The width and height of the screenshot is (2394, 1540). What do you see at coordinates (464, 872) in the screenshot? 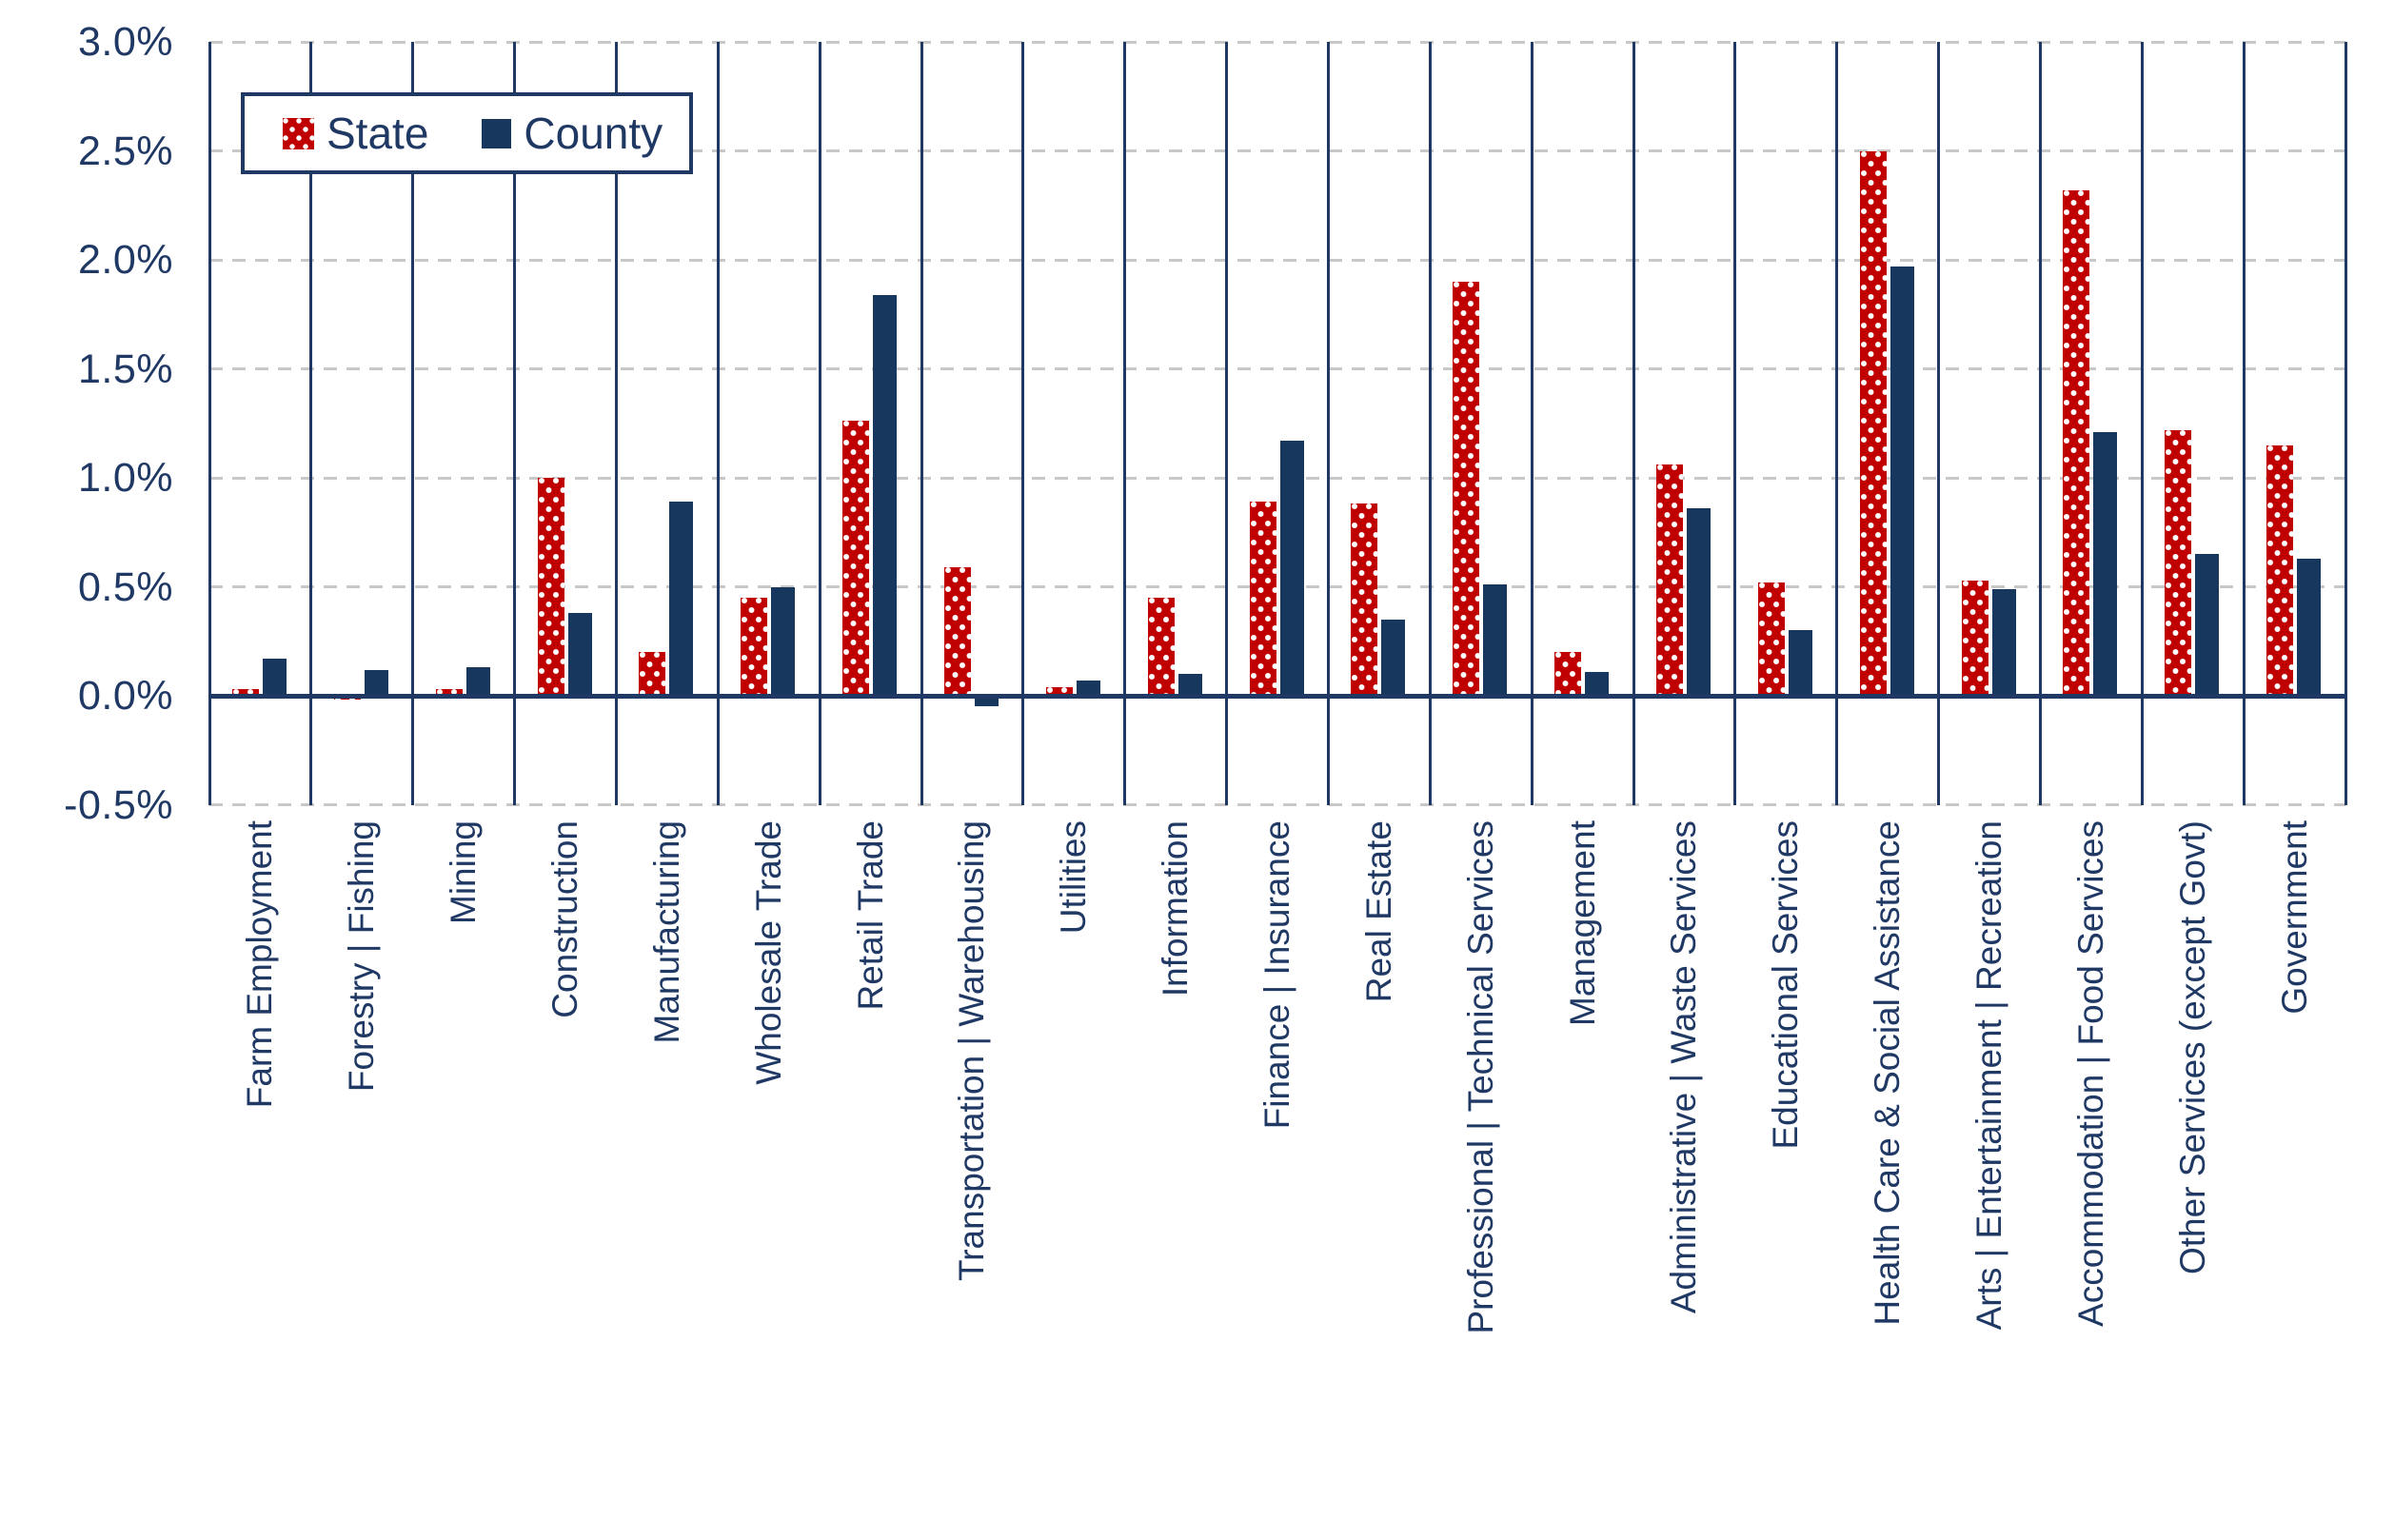
I see `x-axis-category-label: Mining` at bounding box center [464, 872].